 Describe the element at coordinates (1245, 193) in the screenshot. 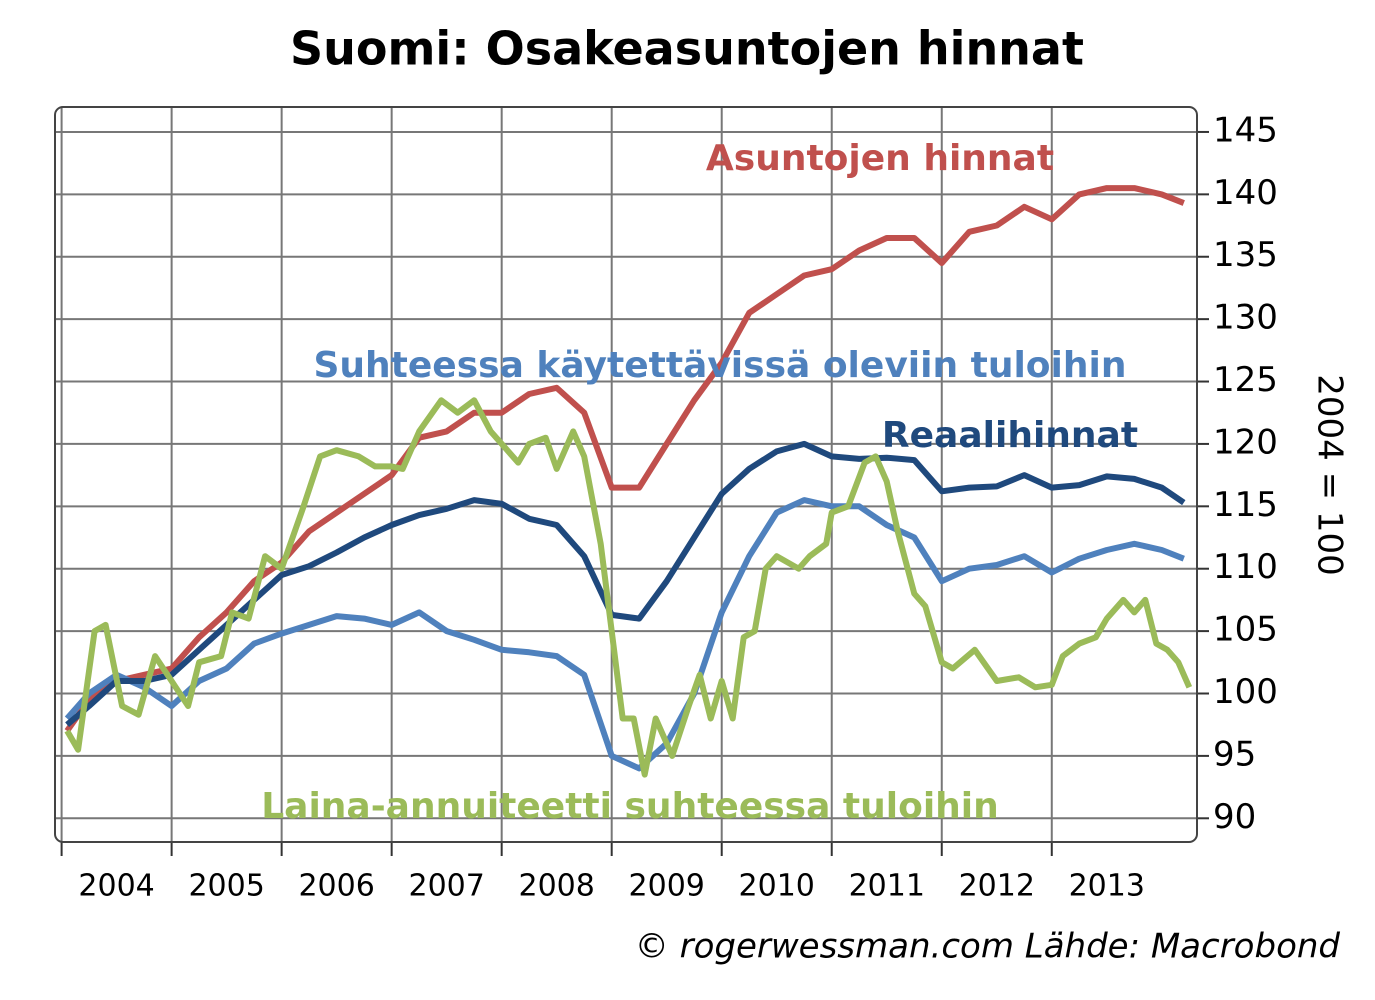

I see `y-tick-label: 140` at that location.